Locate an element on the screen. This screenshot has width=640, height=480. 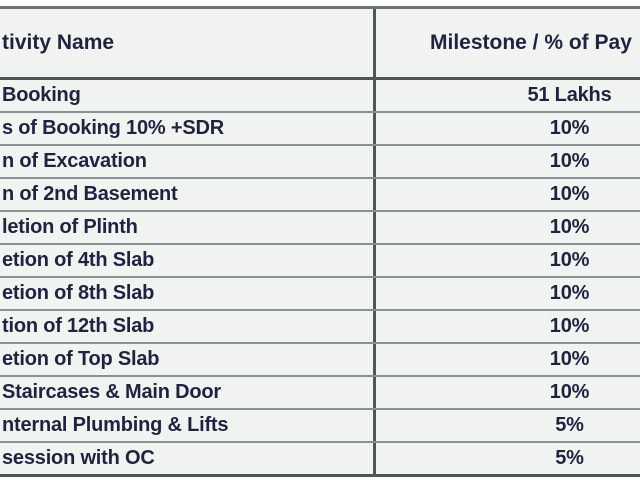
activity-cell: etion of 4th Slab is located at coordinates (78, 260).